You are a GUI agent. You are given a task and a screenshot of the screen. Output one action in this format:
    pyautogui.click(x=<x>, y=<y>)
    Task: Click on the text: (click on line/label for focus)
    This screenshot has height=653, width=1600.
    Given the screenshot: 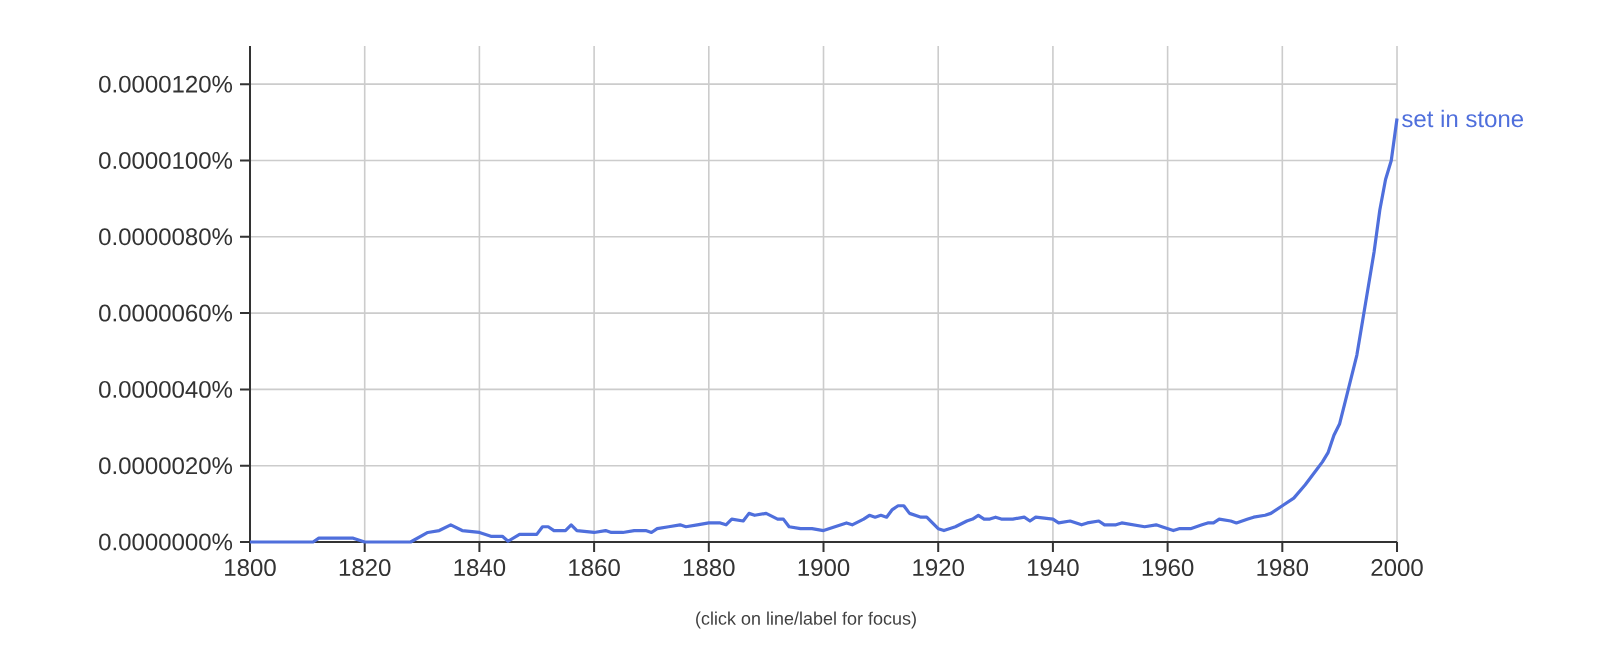 What is the action you would take?
    pyautogui.click(x=806, y=620)
    